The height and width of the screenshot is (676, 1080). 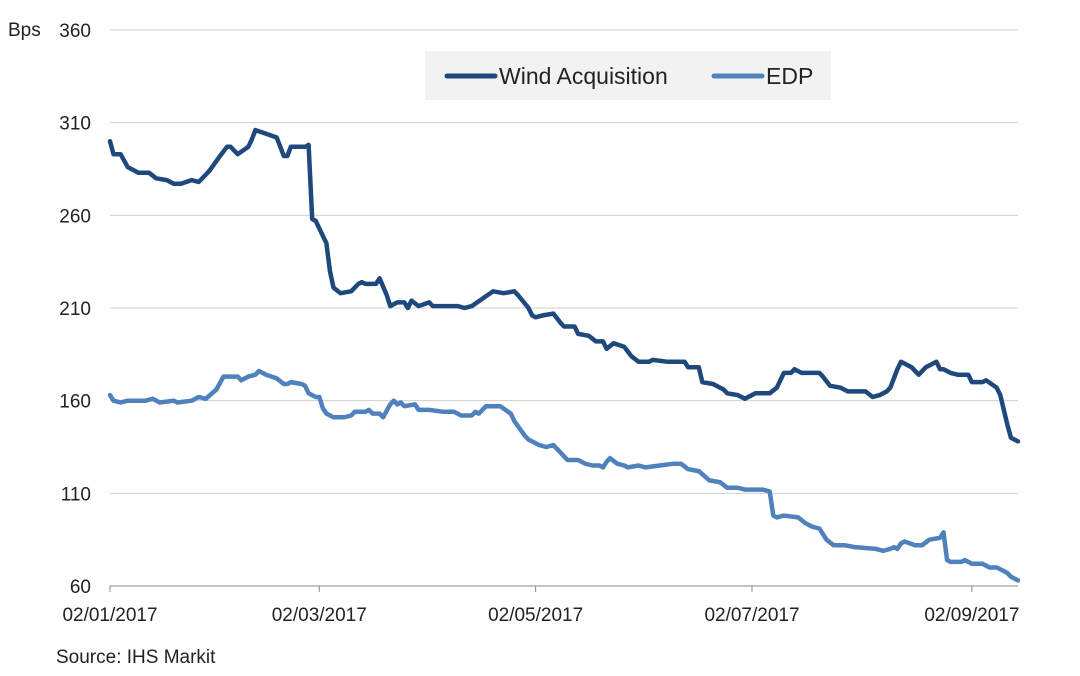 What do you see at coordinates (75, 31) in the screenshot?
I see `y-tick-label: 360` at bounding box center [75, 31].